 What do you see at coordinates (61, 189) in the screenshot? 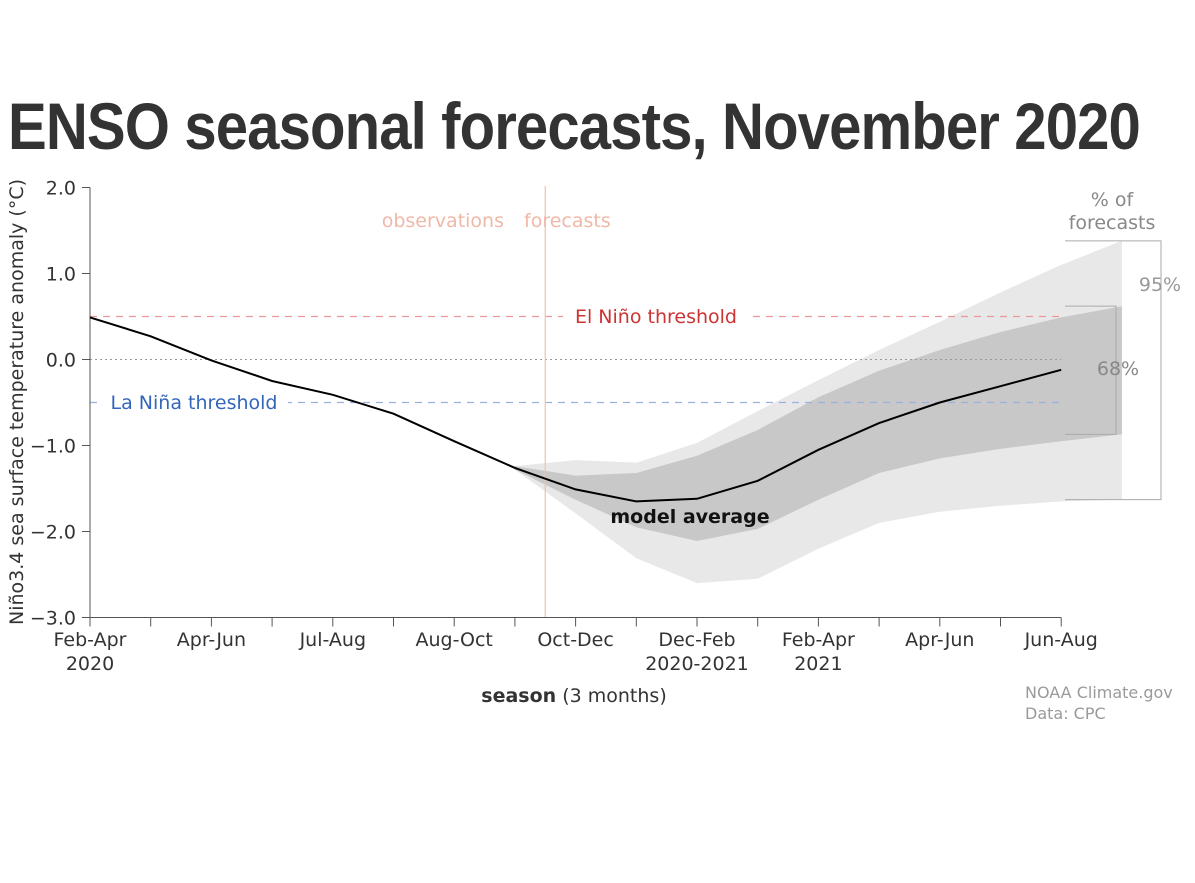
I see `y-tick-label: 2.0` at bounding box center [61, 189].